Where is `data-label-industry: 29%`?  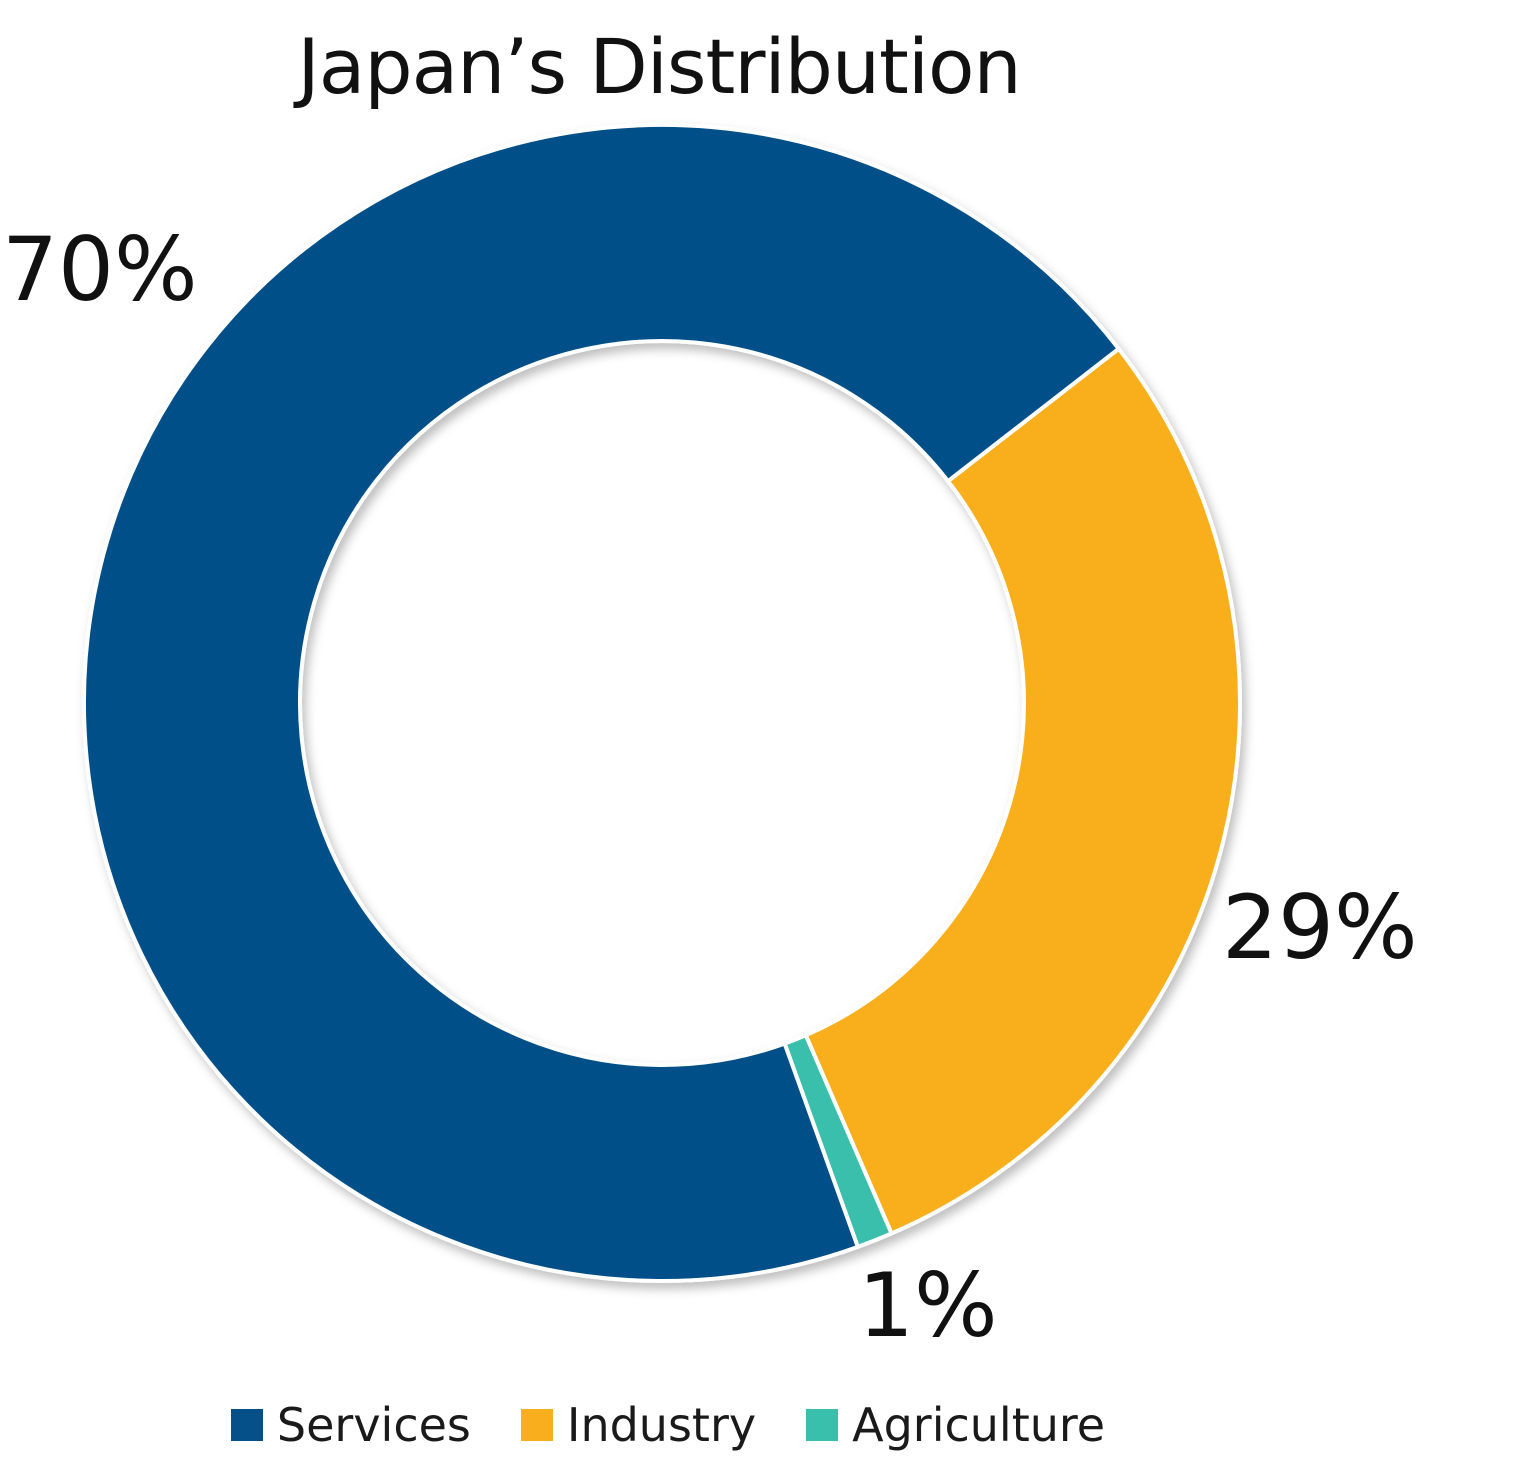
data-label-industry: 29% is located at coordinates (1320, 927).